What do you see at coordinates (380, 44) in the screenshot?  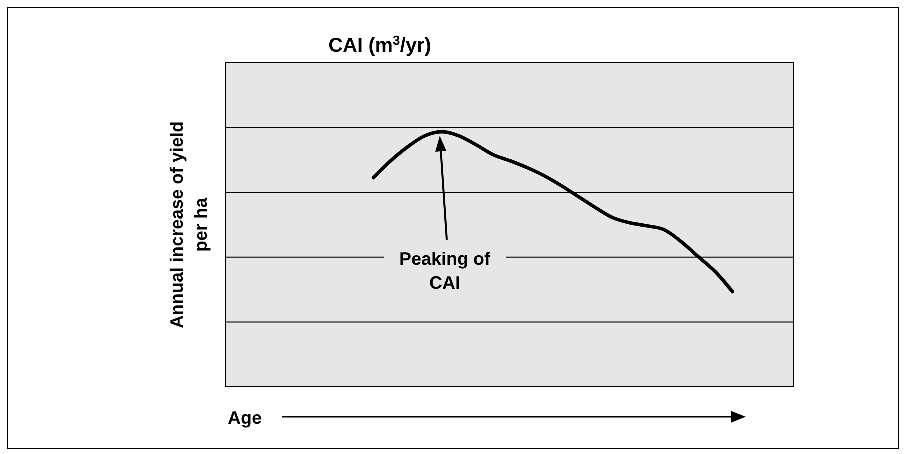 I see `chart-title: CAI (m$^{3}$/yr)` at bounding box center [380, 44].